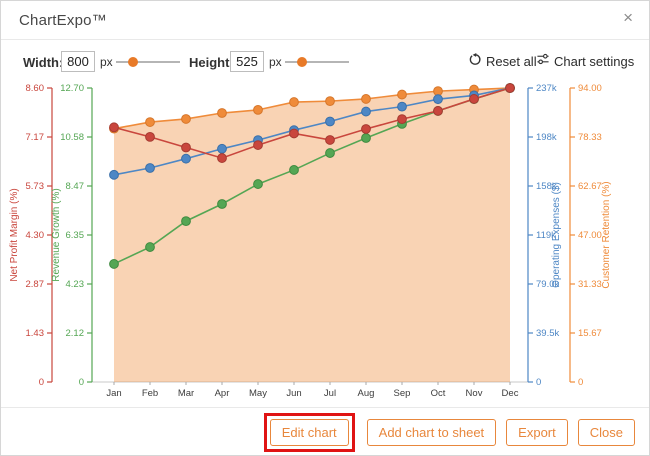 The image size is (650, 456). What do you see at coordinates (186, 393) in the screenshot?
I see `x-tick-label: Mar` at bounding box center [186, 393].